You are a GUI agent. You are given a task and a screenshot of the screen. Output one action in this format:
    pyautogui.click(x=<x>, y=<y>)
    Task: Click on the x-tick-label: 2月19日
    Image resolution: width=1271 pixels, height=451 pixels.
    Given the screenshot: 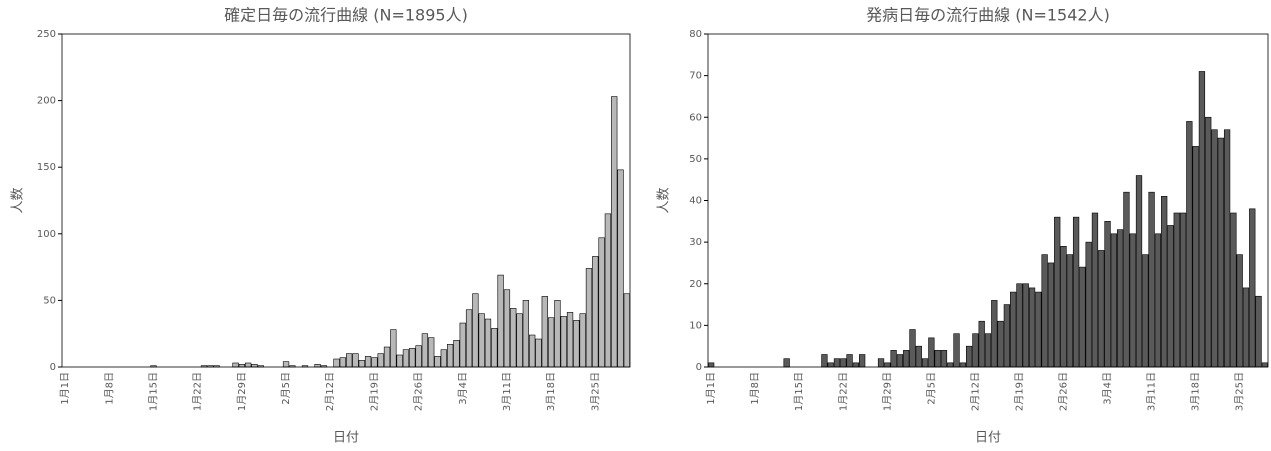 What is the action you would take?
    pyautogui.click(x=374, y=391)
    